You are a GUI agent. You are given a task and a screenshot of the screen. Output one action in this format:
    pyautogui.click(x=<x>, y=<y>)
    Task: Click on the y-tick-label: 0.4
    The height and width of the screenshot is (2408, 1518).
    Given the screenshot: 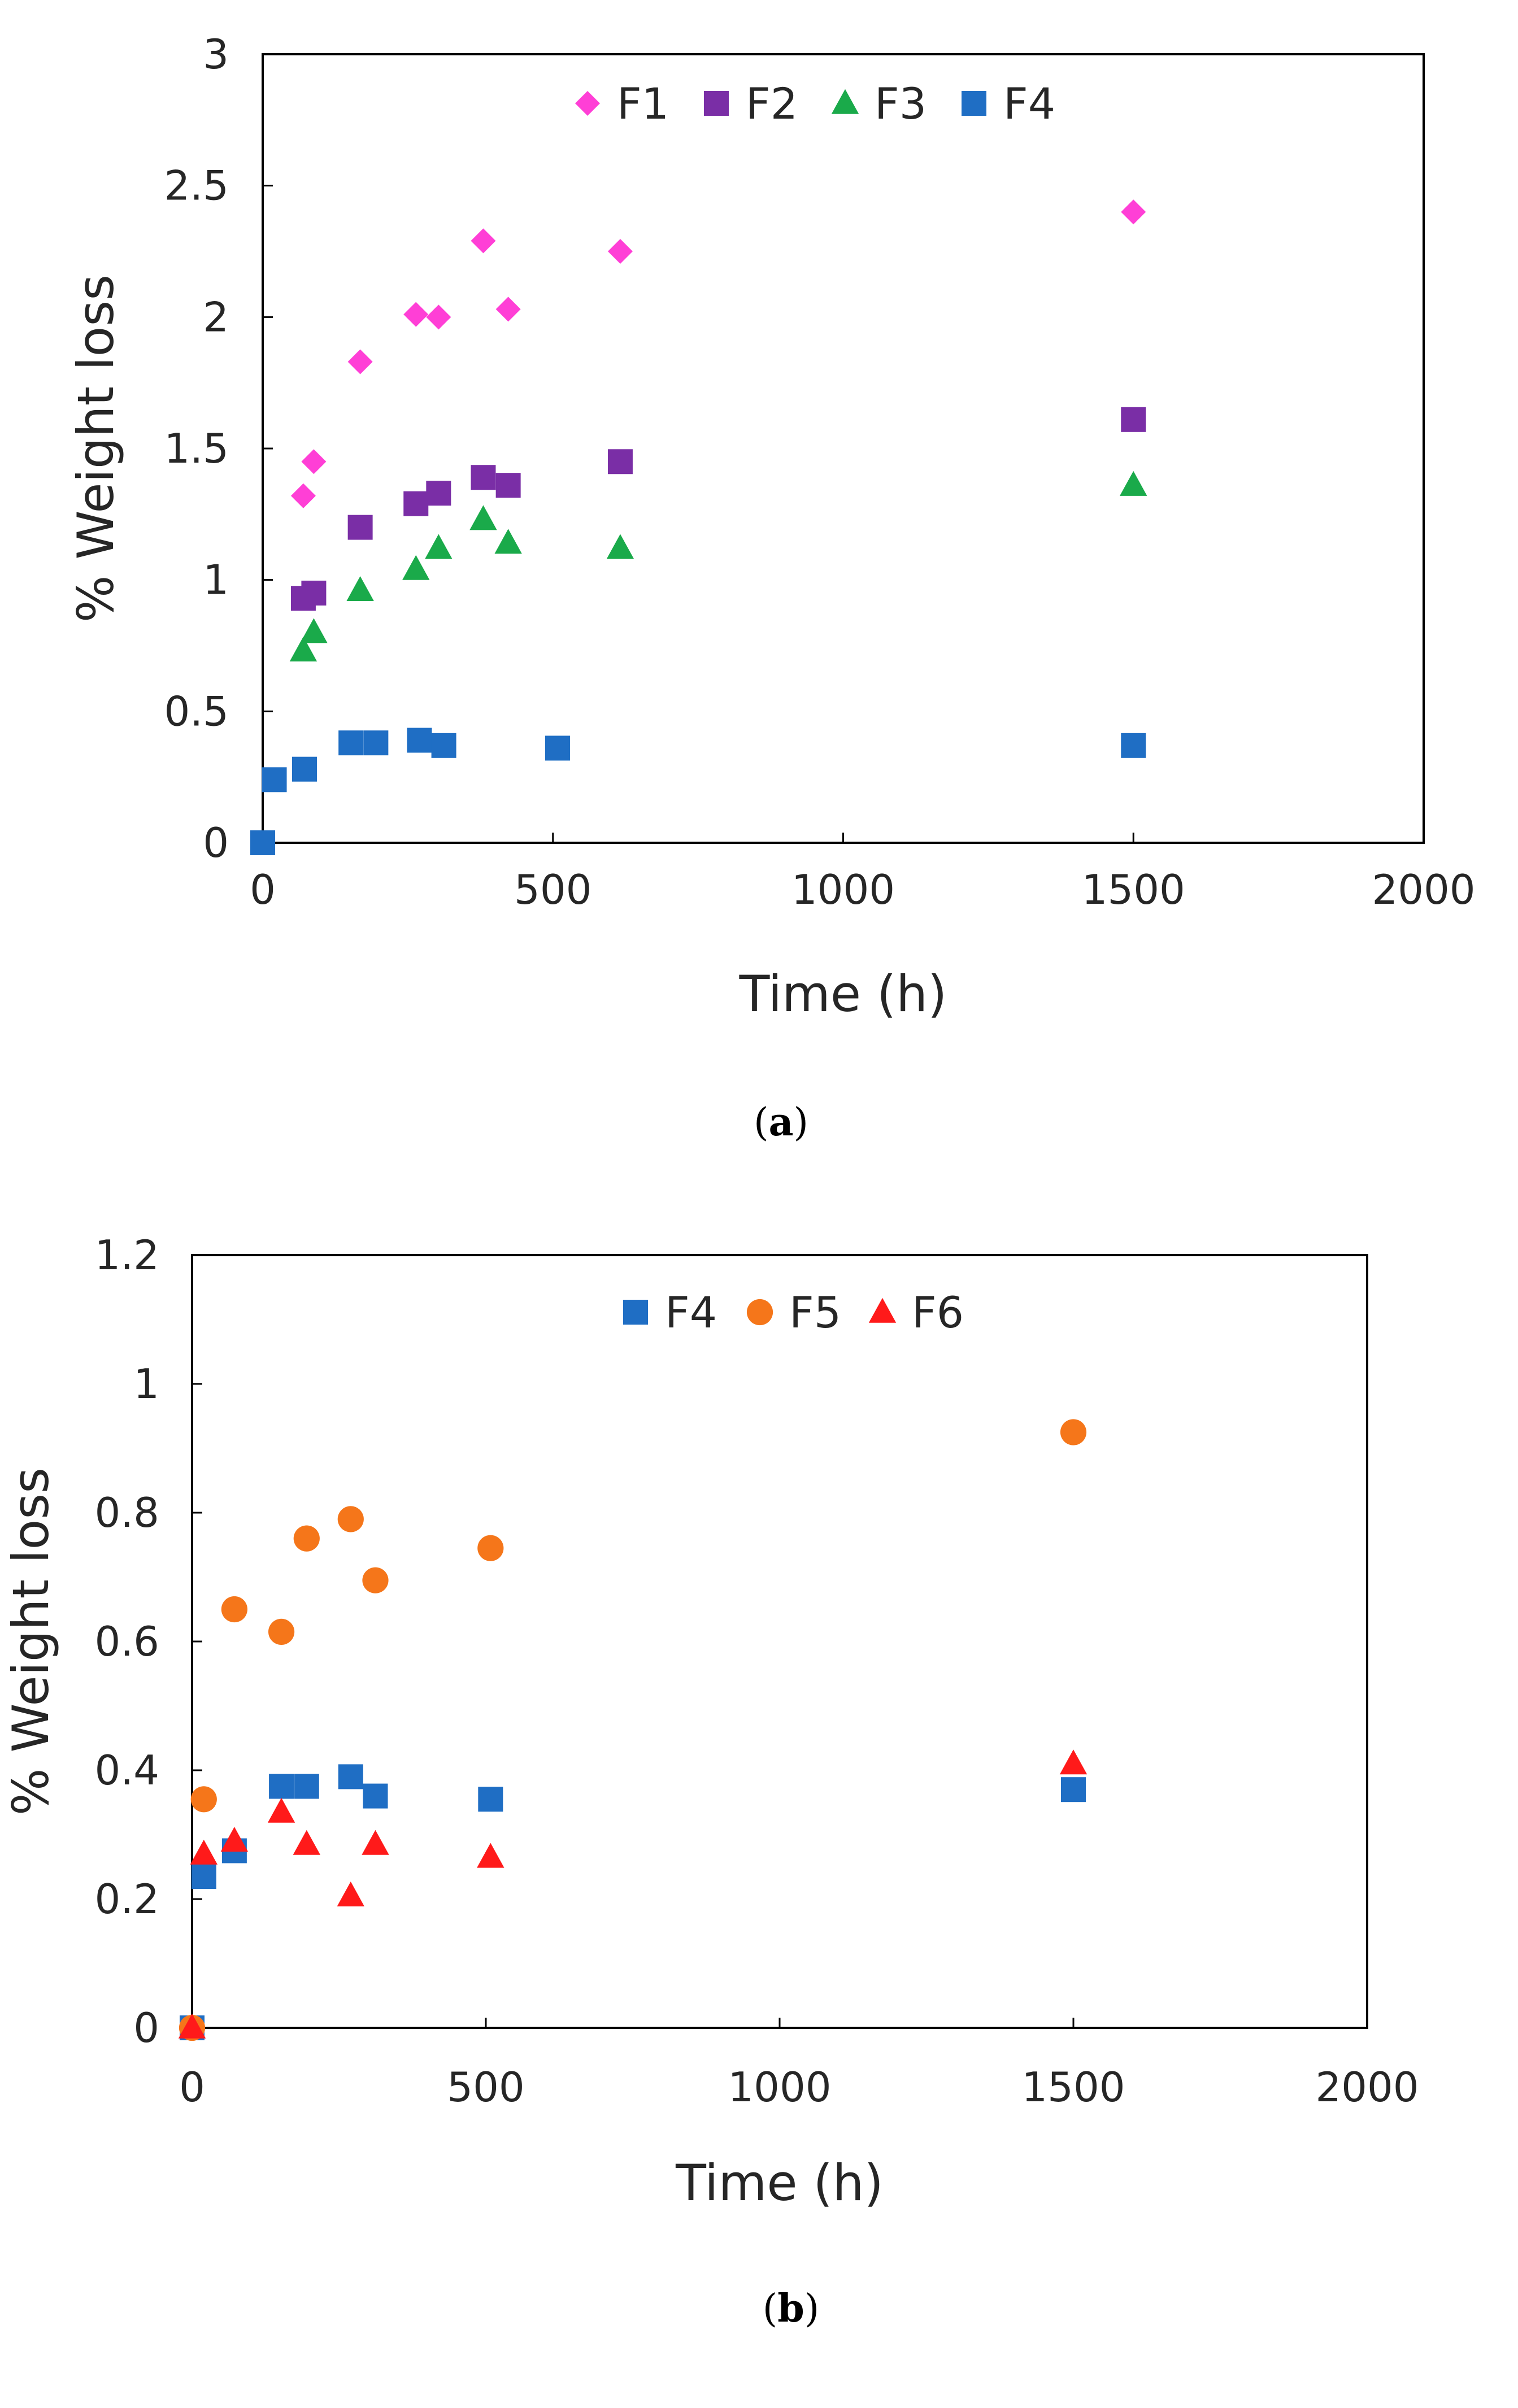 What is the action you would take?
    pyautogui.click(x=126, y=1770)
    